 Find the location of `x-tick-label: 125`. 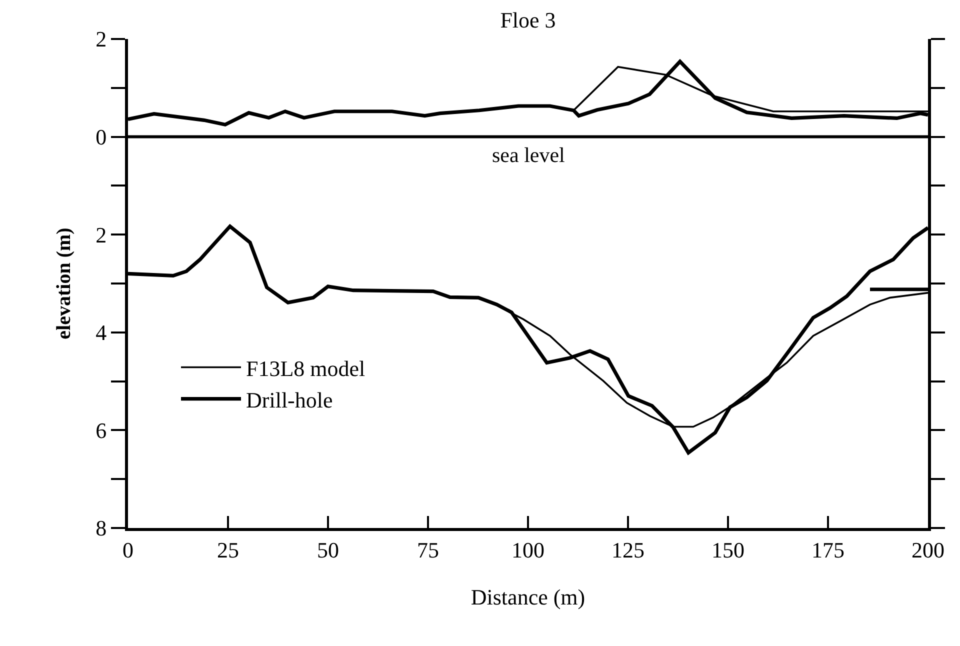

x-tick-label: 125 is located at coordinates (628, 549).